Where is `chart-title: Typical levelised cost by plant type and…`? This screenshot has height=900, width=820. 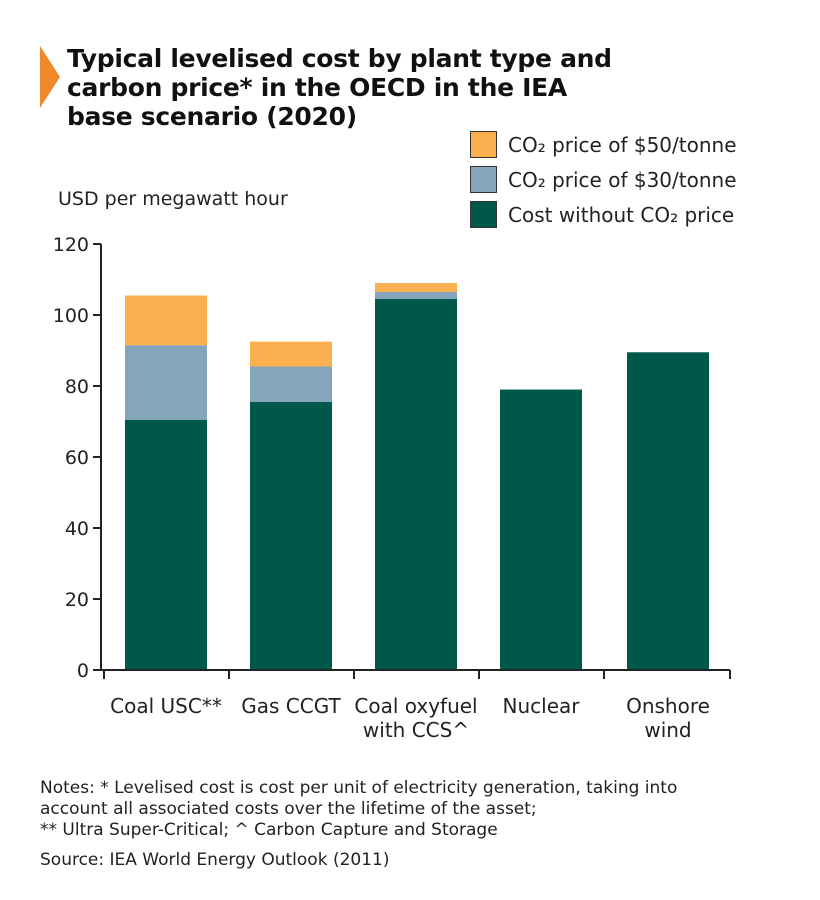
chart-title: Typical levelised cost by plant type and… is located at coordinates (339, 87).